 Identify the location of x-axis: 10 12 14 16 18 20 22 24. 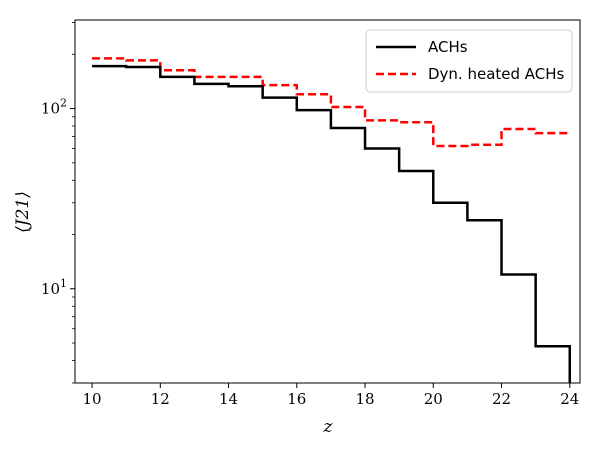
(331, 395).